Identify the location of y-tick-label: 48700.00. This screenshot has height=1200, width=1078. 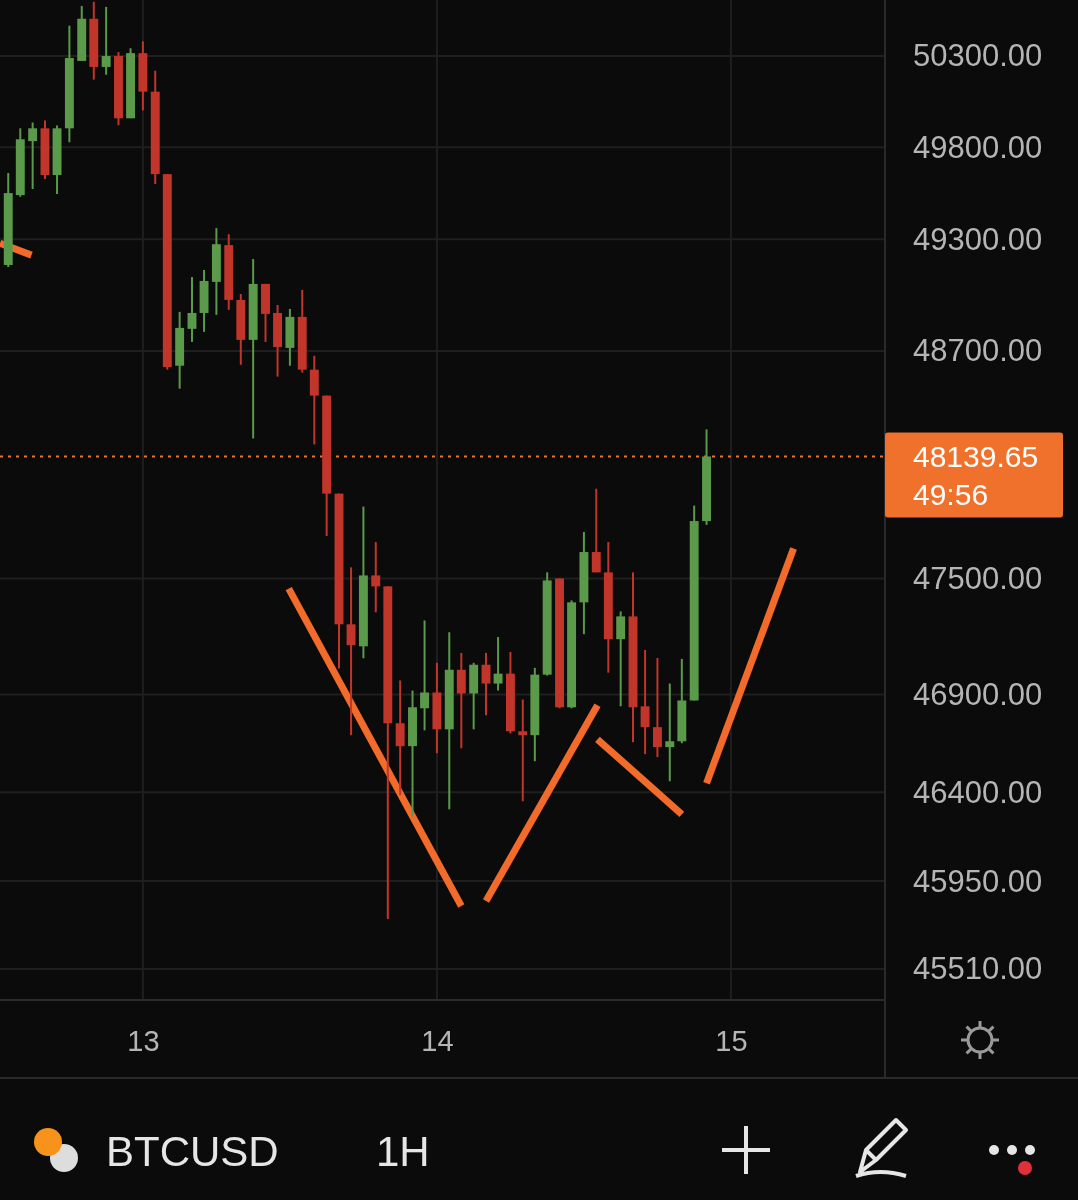
(978, 351).